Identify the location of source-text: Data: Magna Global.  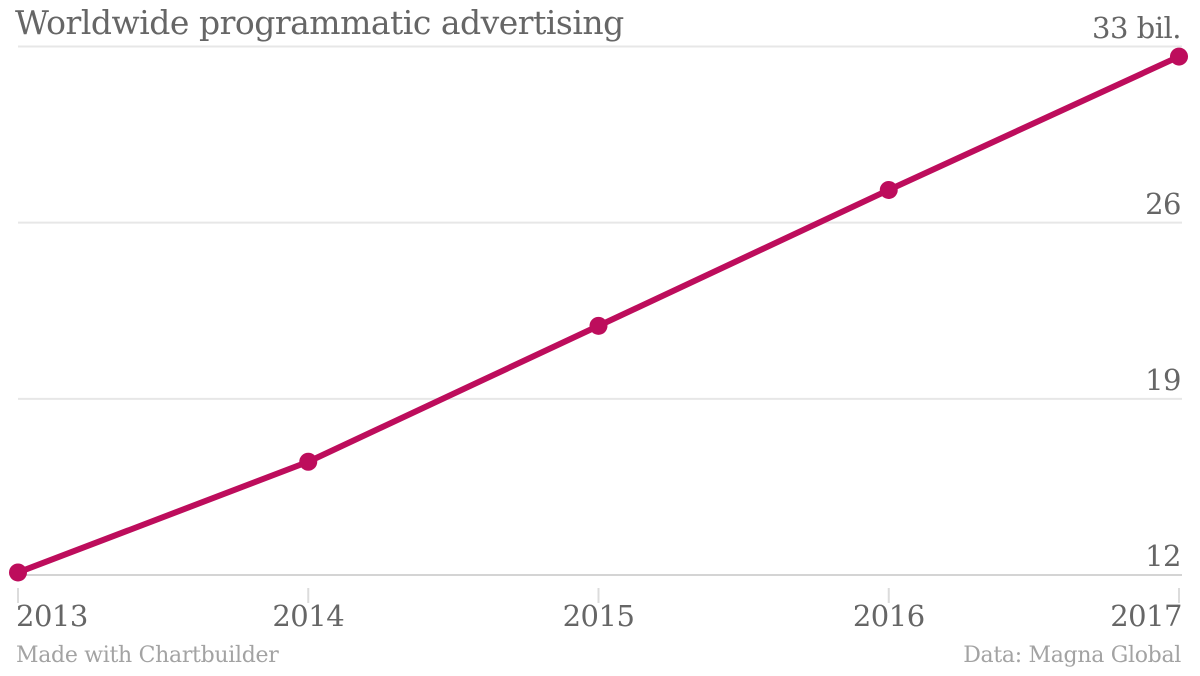
(1072, 655).